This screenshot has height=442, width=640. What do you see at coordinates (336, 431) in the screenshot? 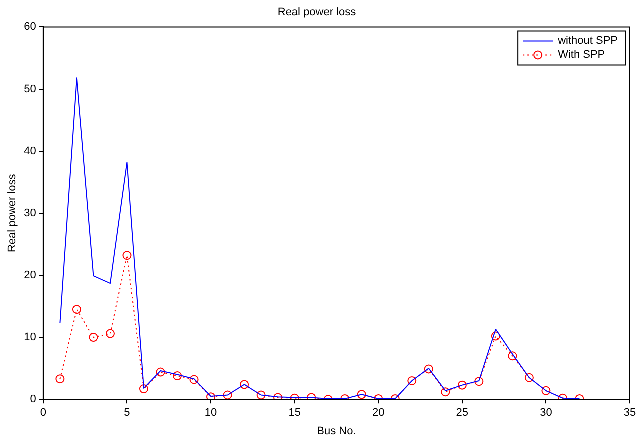
I see `x-axis-title: Bus No.` at bounding box center [336, 431].